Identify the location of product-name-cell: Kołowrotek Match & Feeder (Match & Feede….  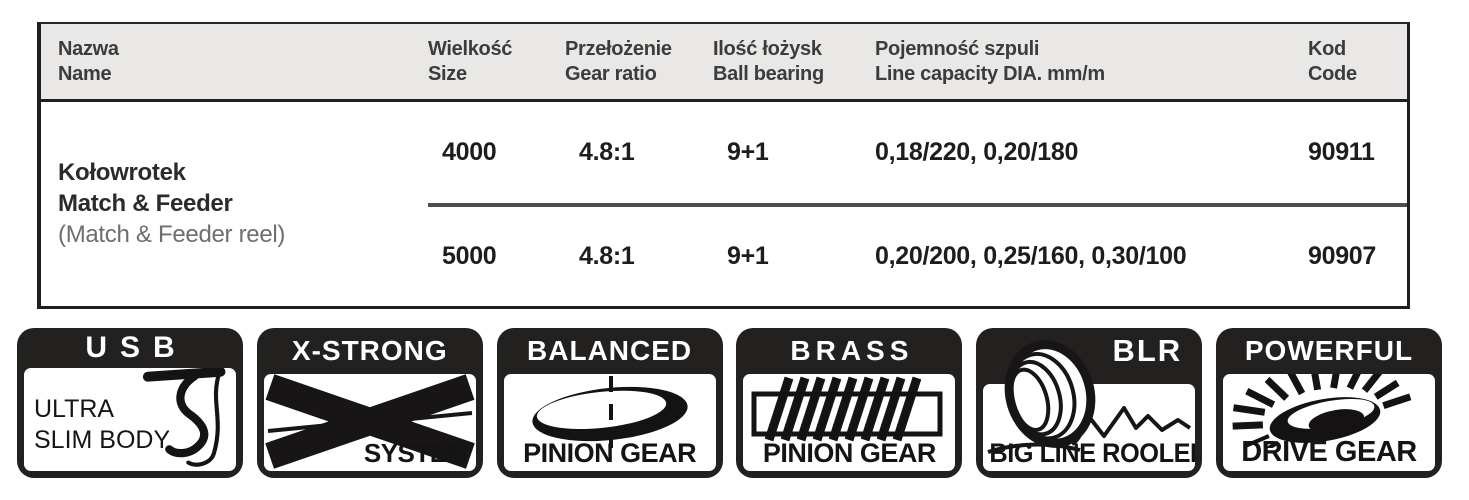
(234, 203).